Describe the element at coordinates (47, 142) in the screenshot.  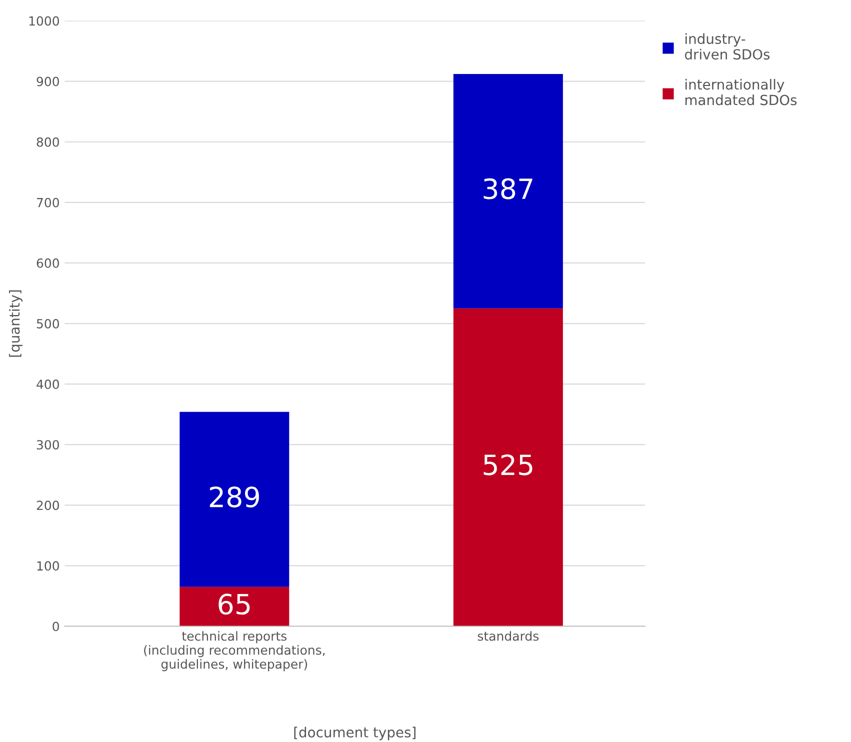
I see `y-tick-label: 800` at that location.